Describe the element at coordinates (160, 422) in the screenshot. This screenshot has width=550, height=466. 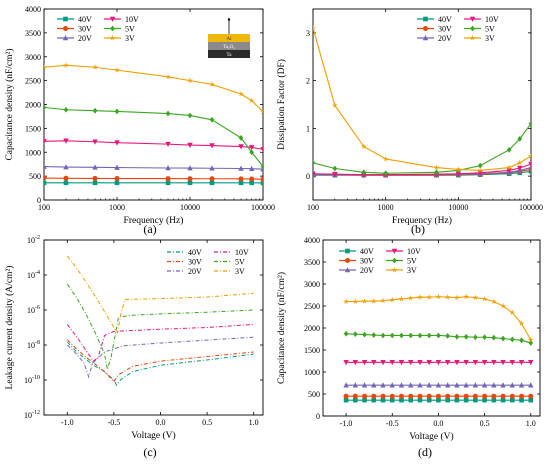
I see `x-tick-label: 0.0` at that location.